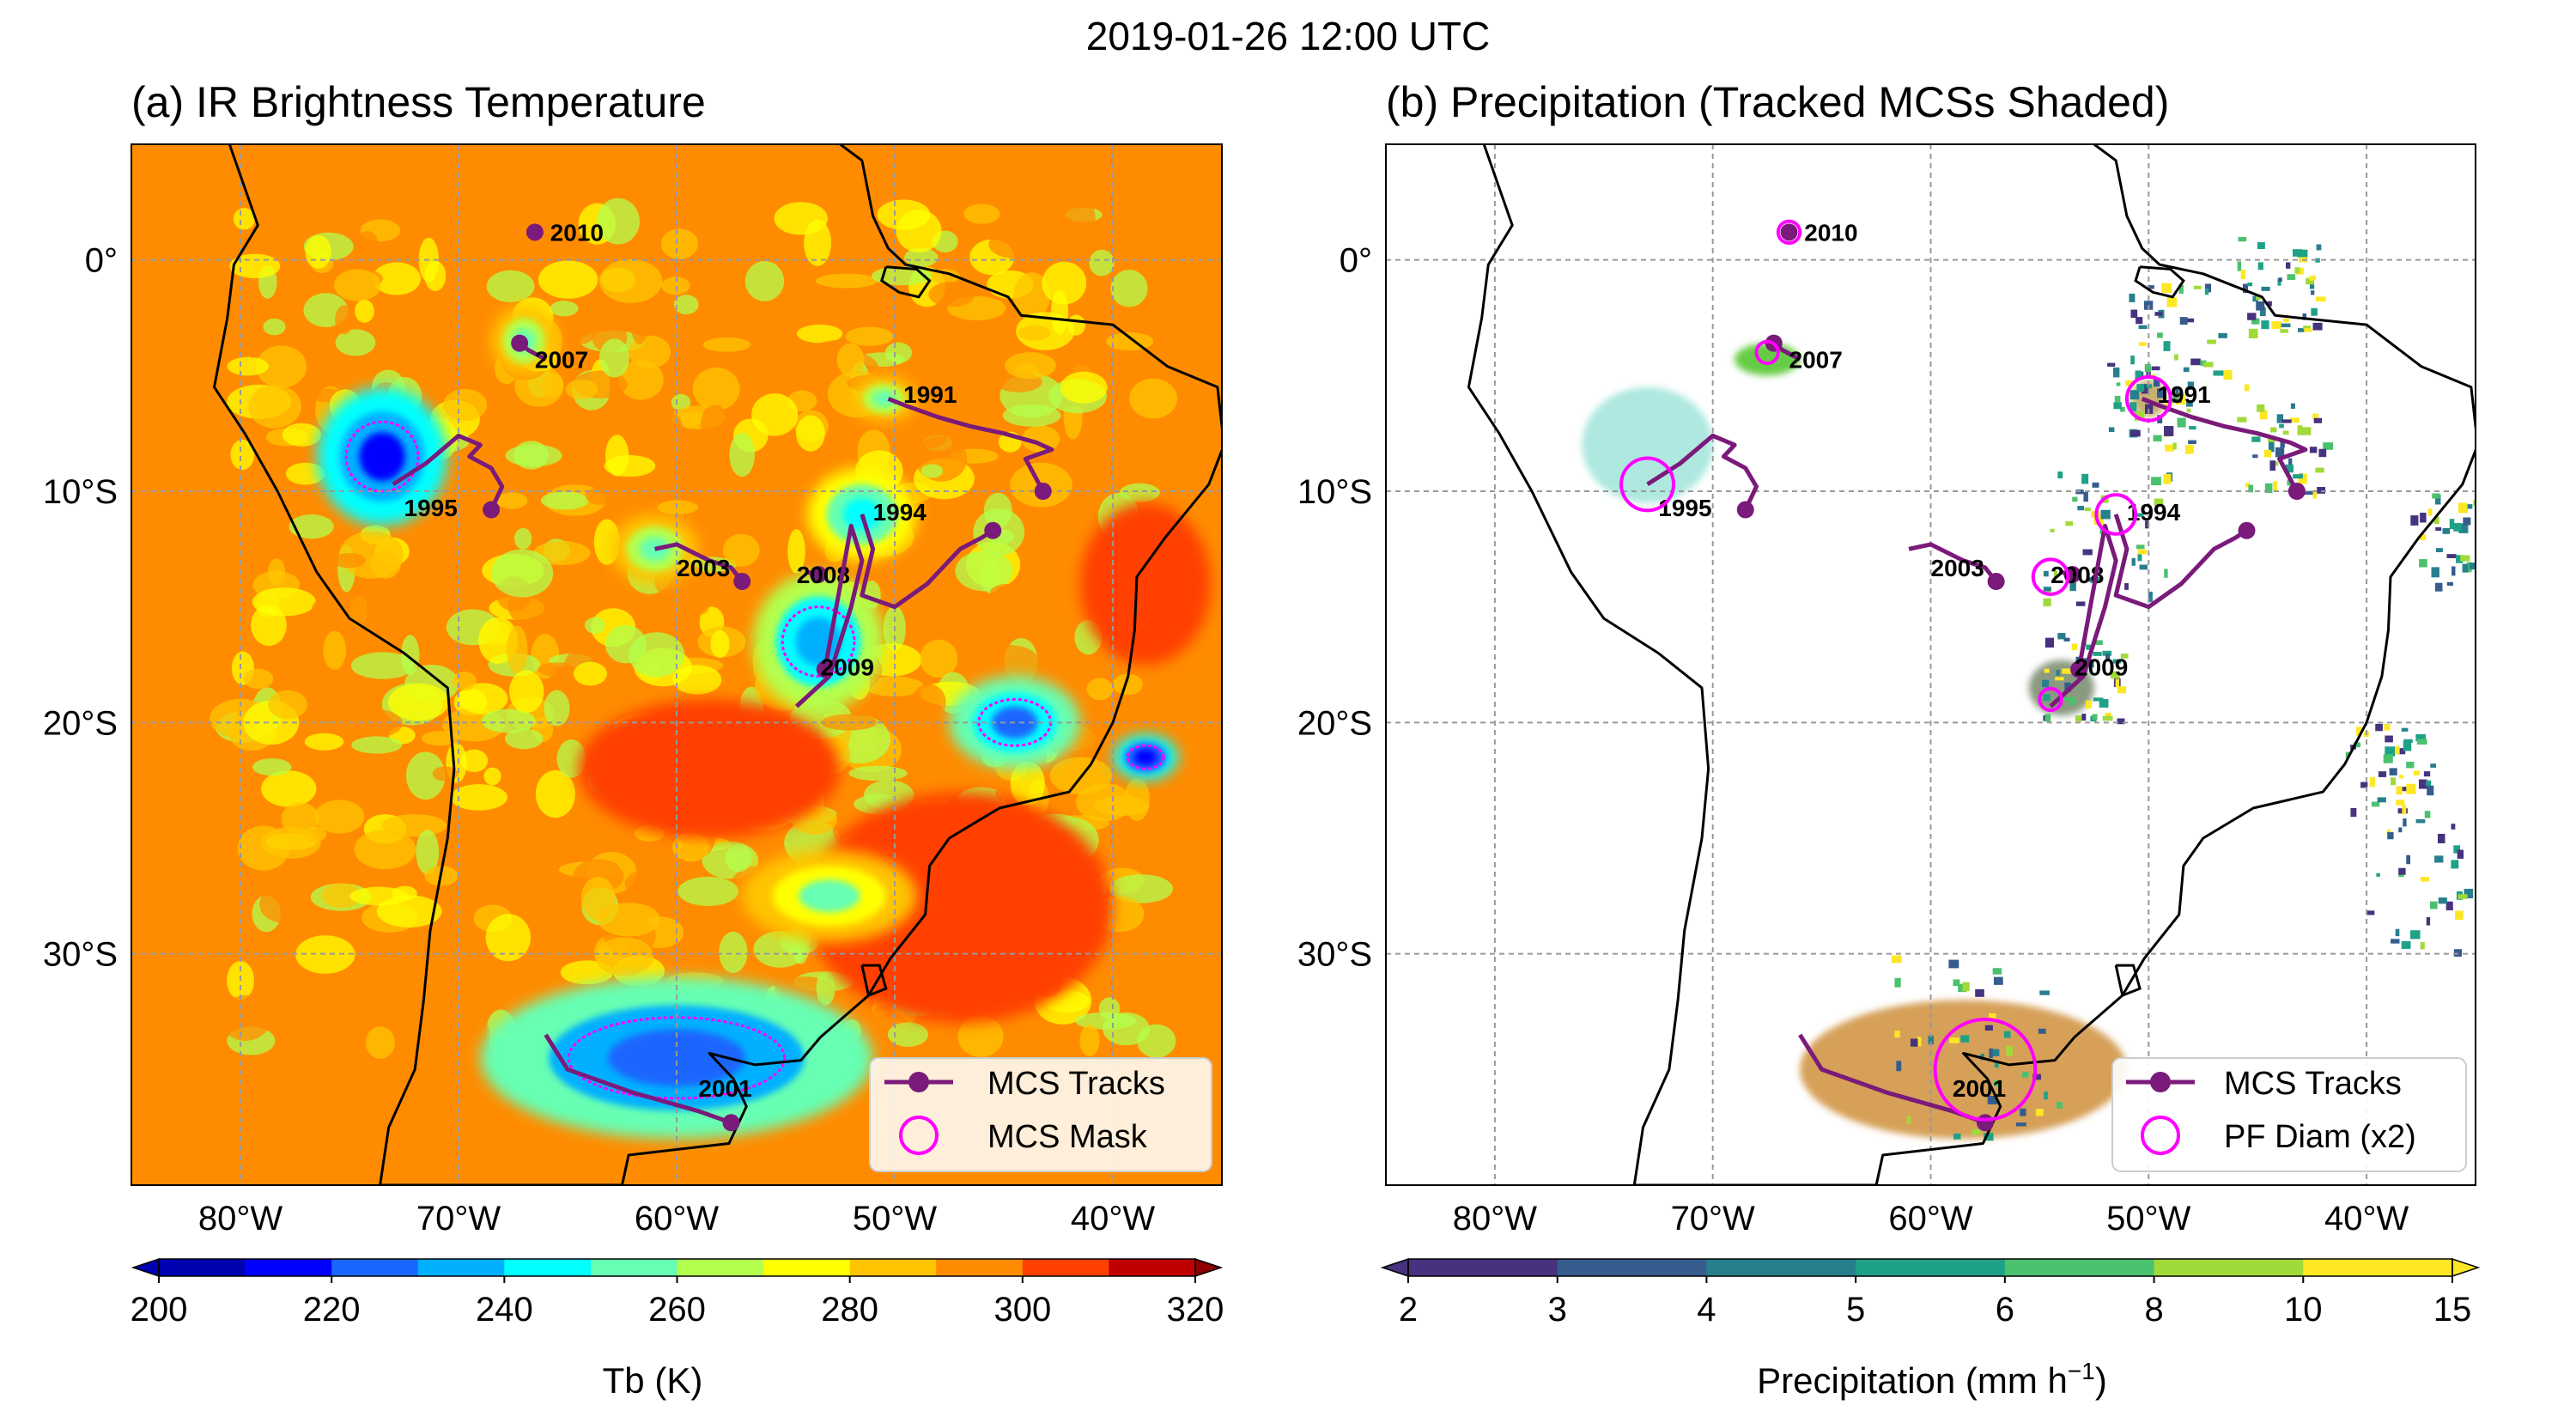 The image size is (2576, 1417). What do you see at coordinates (1394, 1267) in the screenshot?
I see `colorbar-b-extend-low` at bounding box center [1394, 1267].